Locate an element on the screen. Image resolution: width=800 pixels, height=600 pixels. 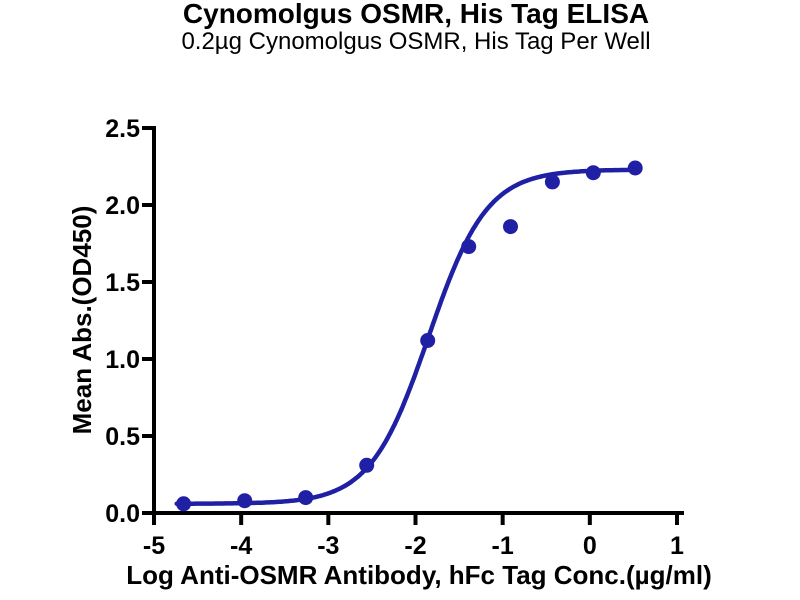
x-tick-label: -4 is located at coordinates (241, 546).